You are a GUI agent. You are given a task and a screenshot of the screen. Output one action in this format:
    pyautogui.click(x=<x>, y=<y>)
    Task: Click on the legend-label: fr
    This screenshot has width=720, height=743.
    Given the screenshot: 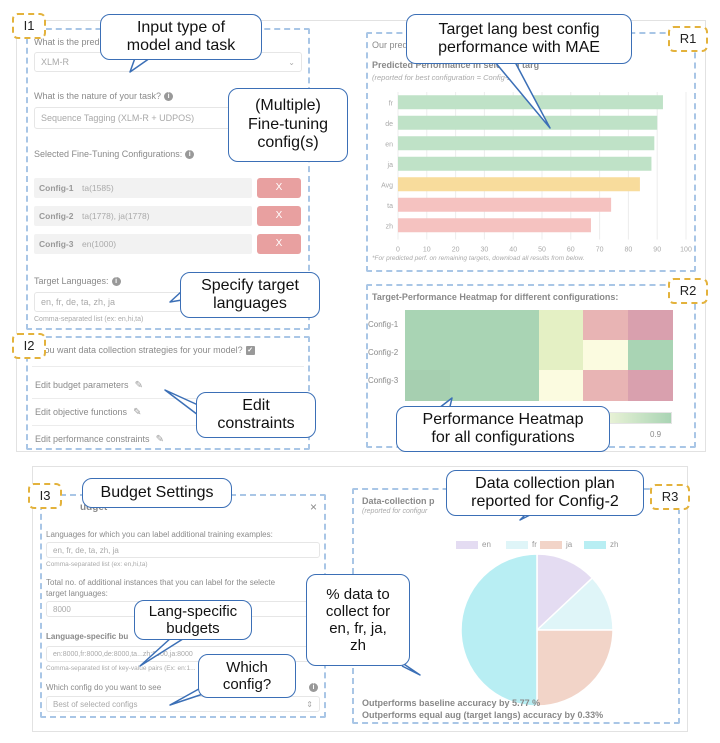 What is the action you would take?
    pyautogui.click(x=534, y=544)
    